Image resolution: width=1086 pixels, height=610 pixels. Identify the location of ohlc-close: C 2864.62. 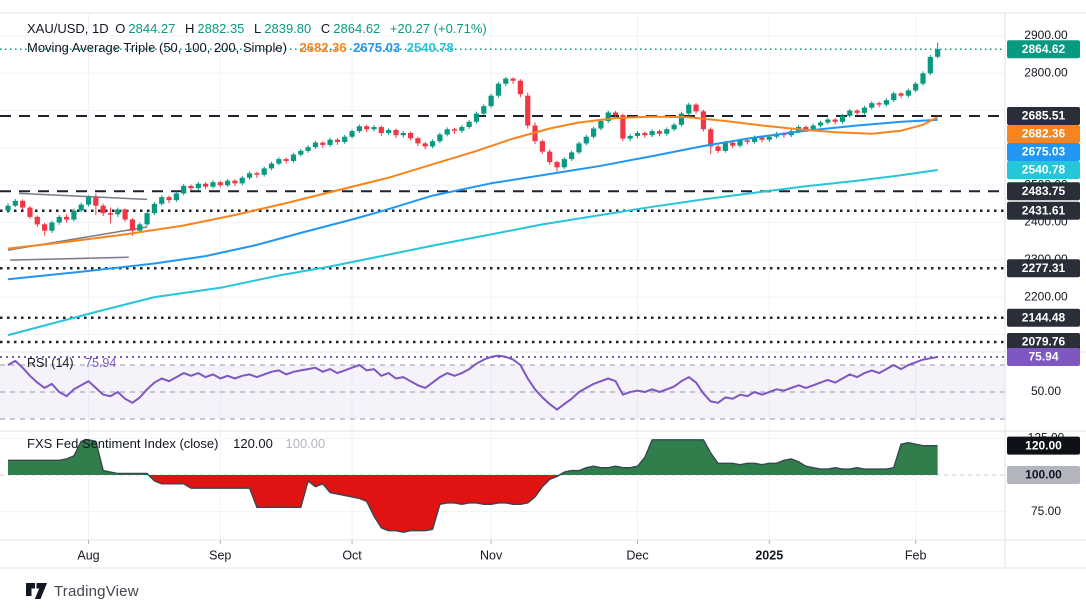
(350, 28).